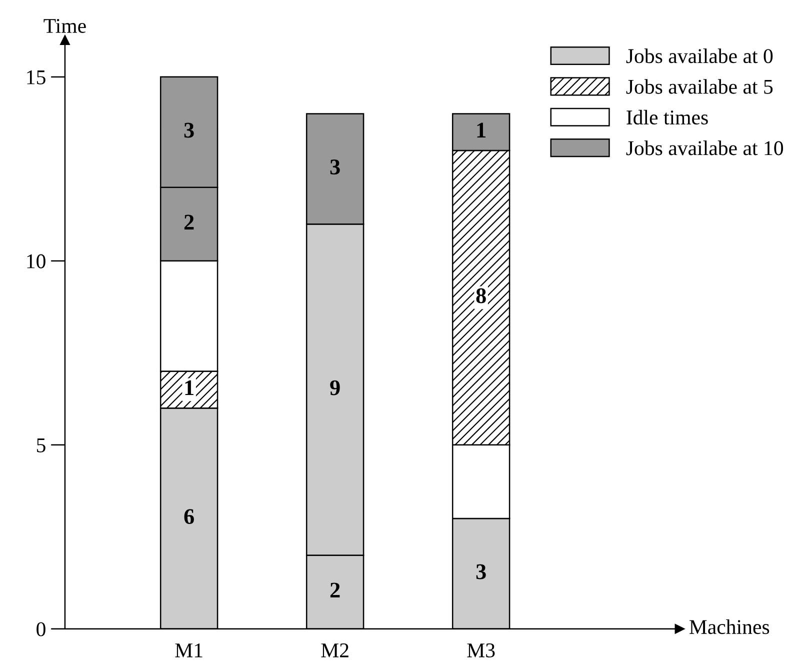  Describe the element at coordinates (36, 261) in the screenshot. I see `y-tick-label: 10` at that location.